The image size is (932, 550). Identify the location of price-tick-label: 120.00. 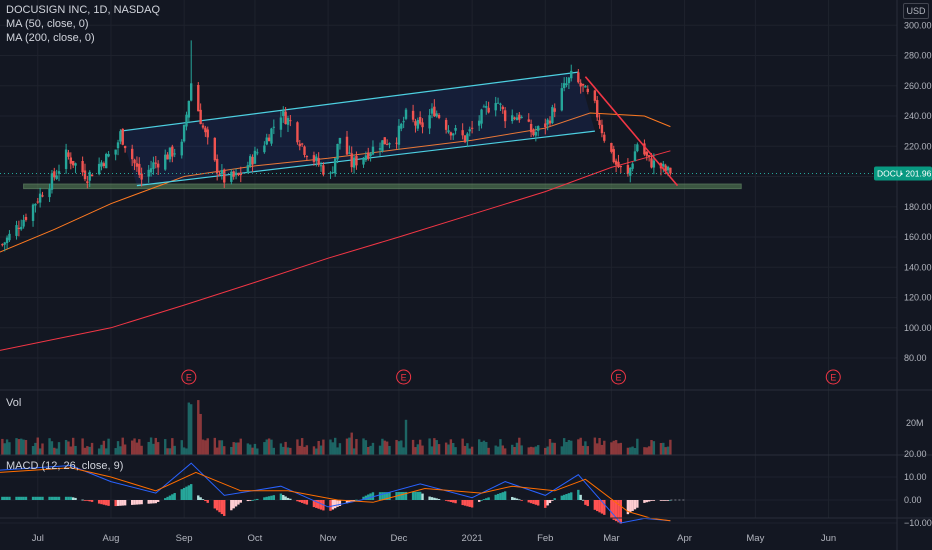
(918, 298).